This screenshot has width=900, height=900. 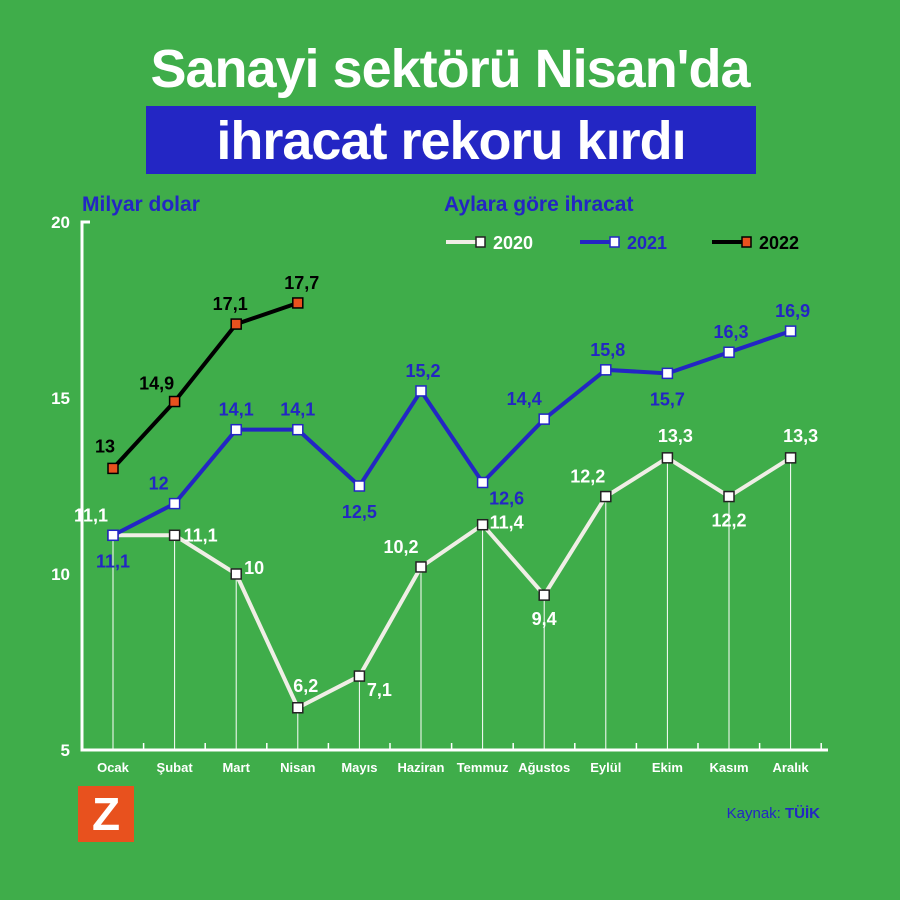 I want to click on data-label-2021: 12,6, so click(x=506, y=498).